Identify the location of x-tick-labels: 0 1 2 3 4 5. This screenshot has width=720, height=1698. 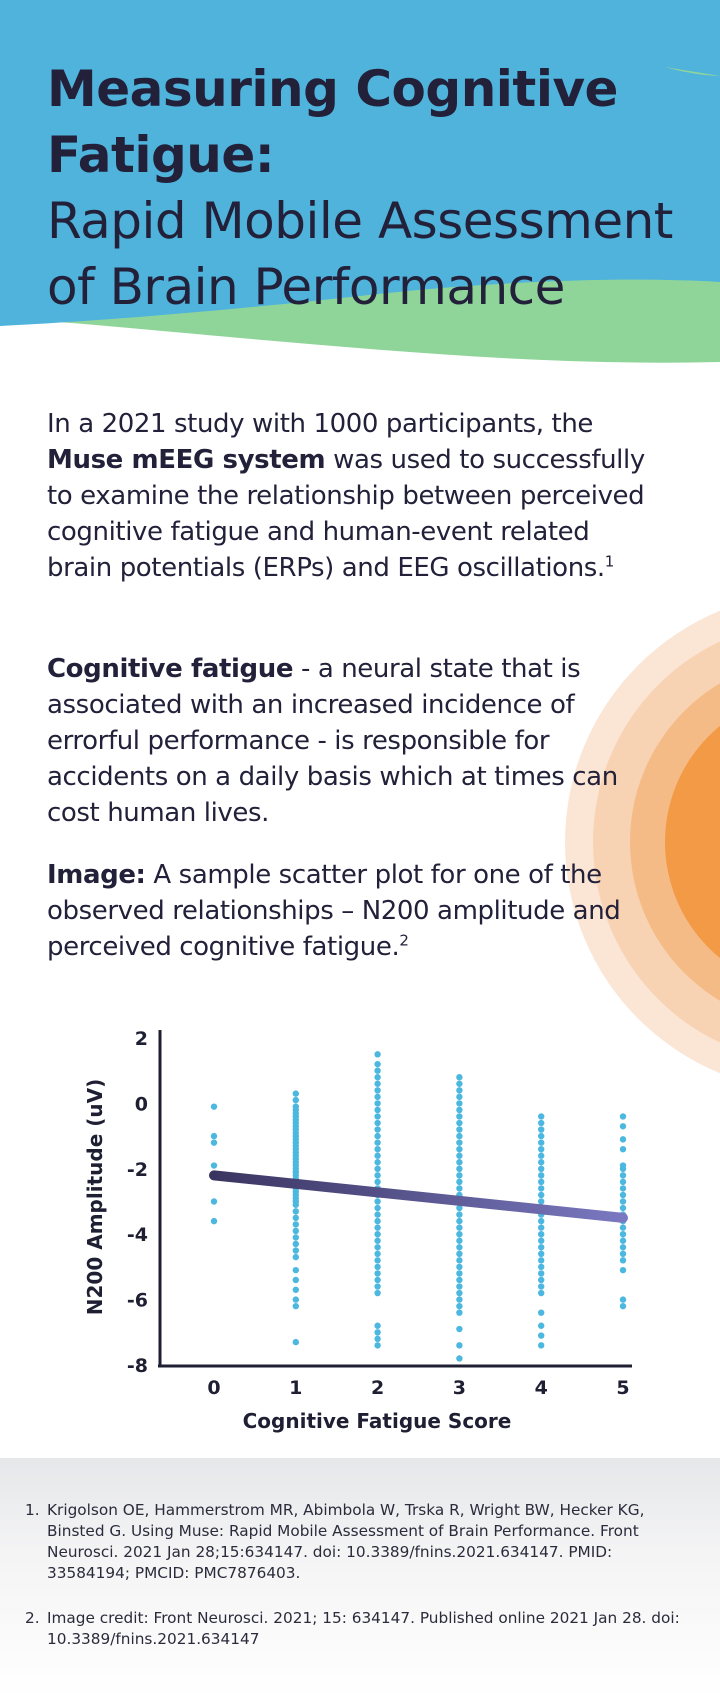
(418, 1388).